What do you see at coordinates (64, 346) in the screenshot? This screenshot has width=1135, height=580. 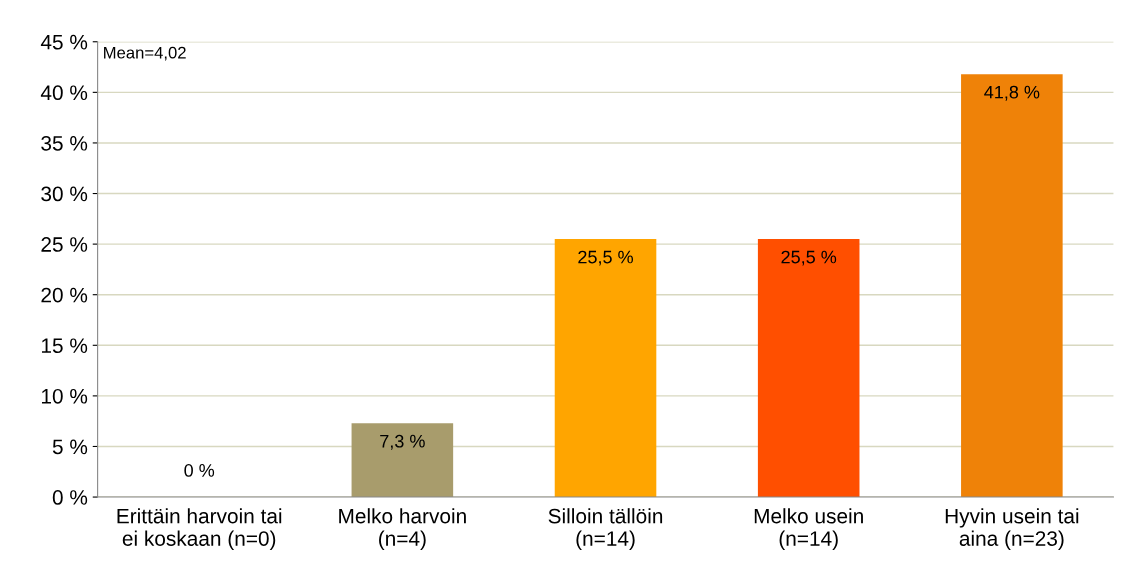 I see `y-tick-label: 15 %` at bounding box center [64, 346].